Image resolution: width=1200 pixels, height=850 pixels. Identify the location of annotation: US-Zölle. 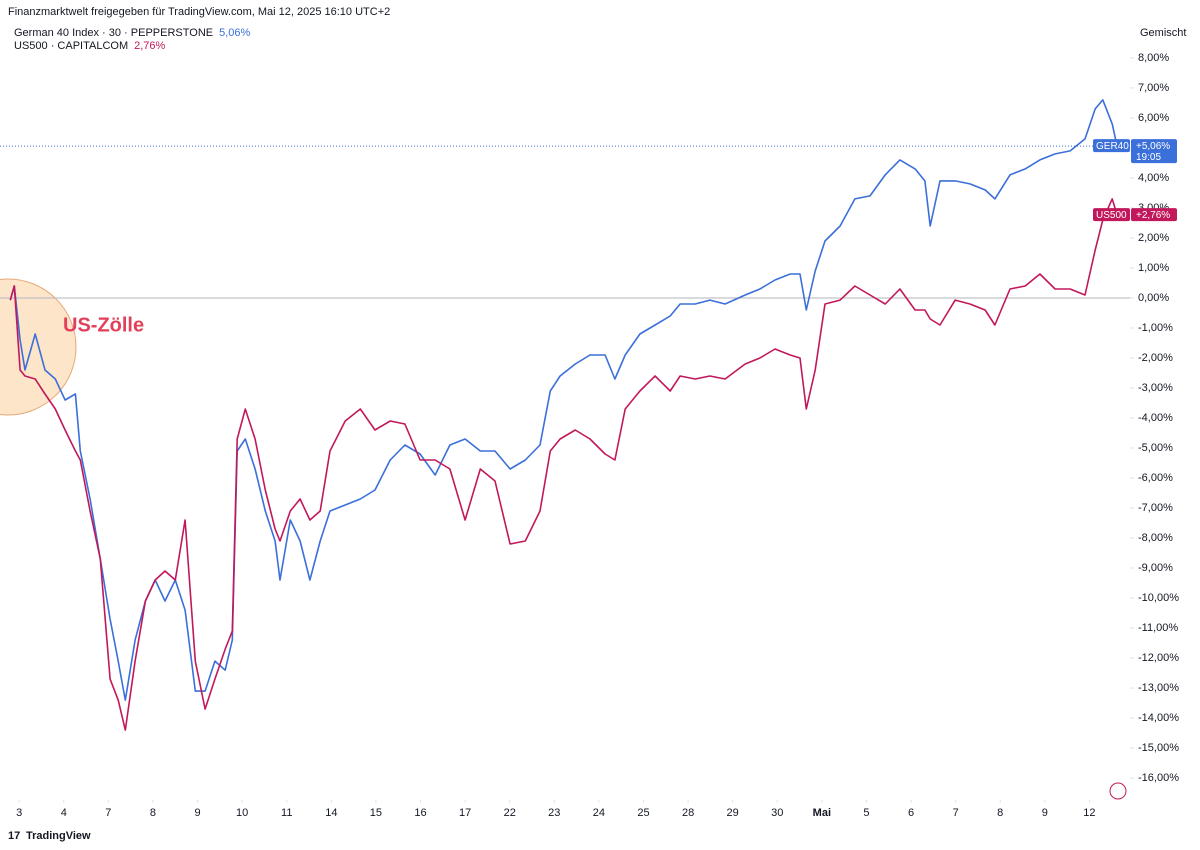
(103, 325).